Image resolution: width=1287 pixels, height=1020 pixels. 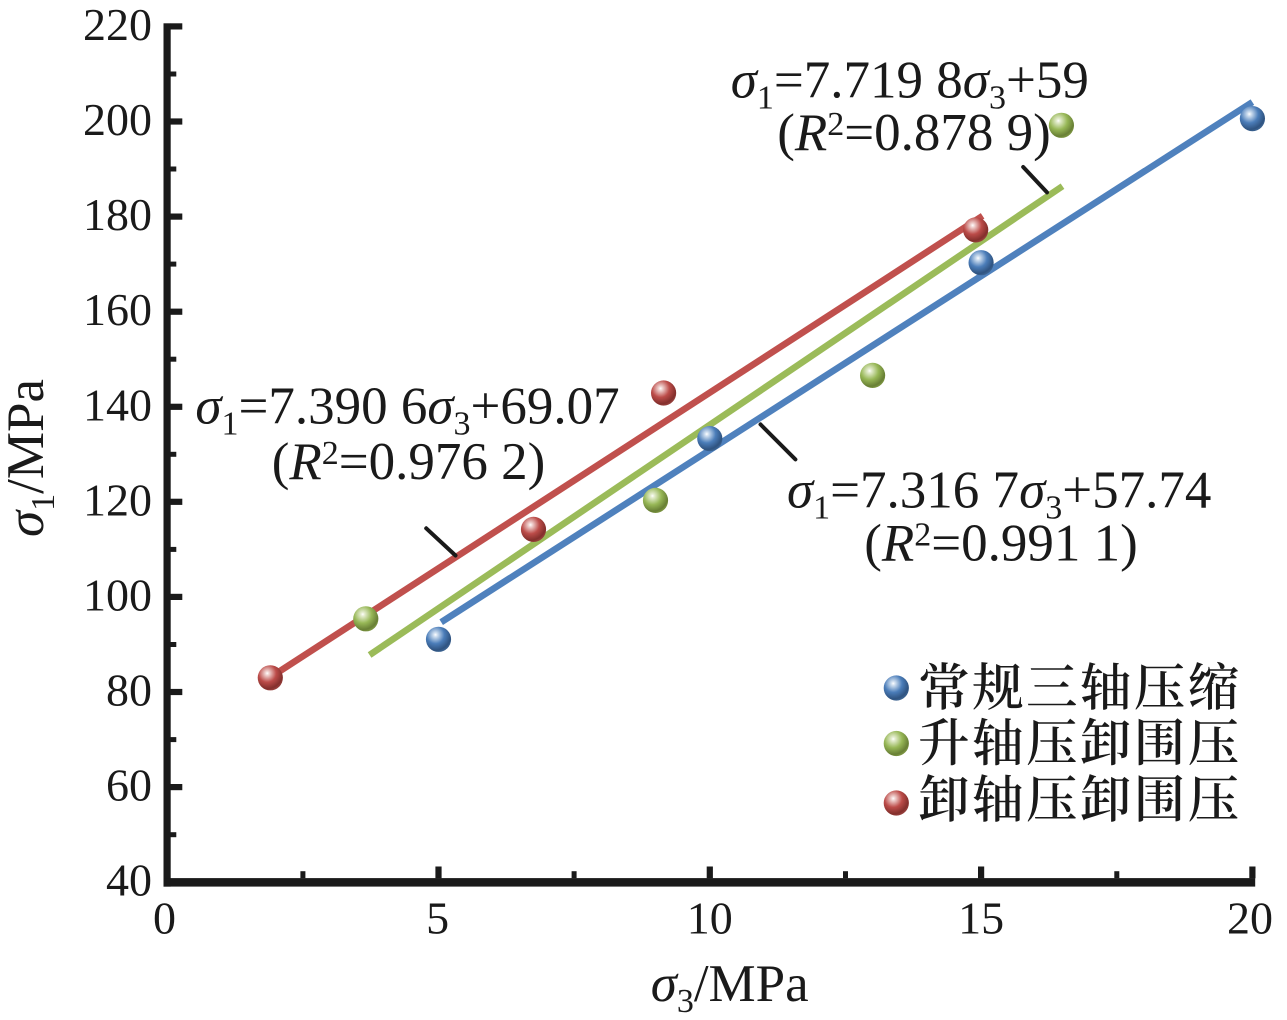 I want to click on svg-text: 80, so click(x=129, y=690).